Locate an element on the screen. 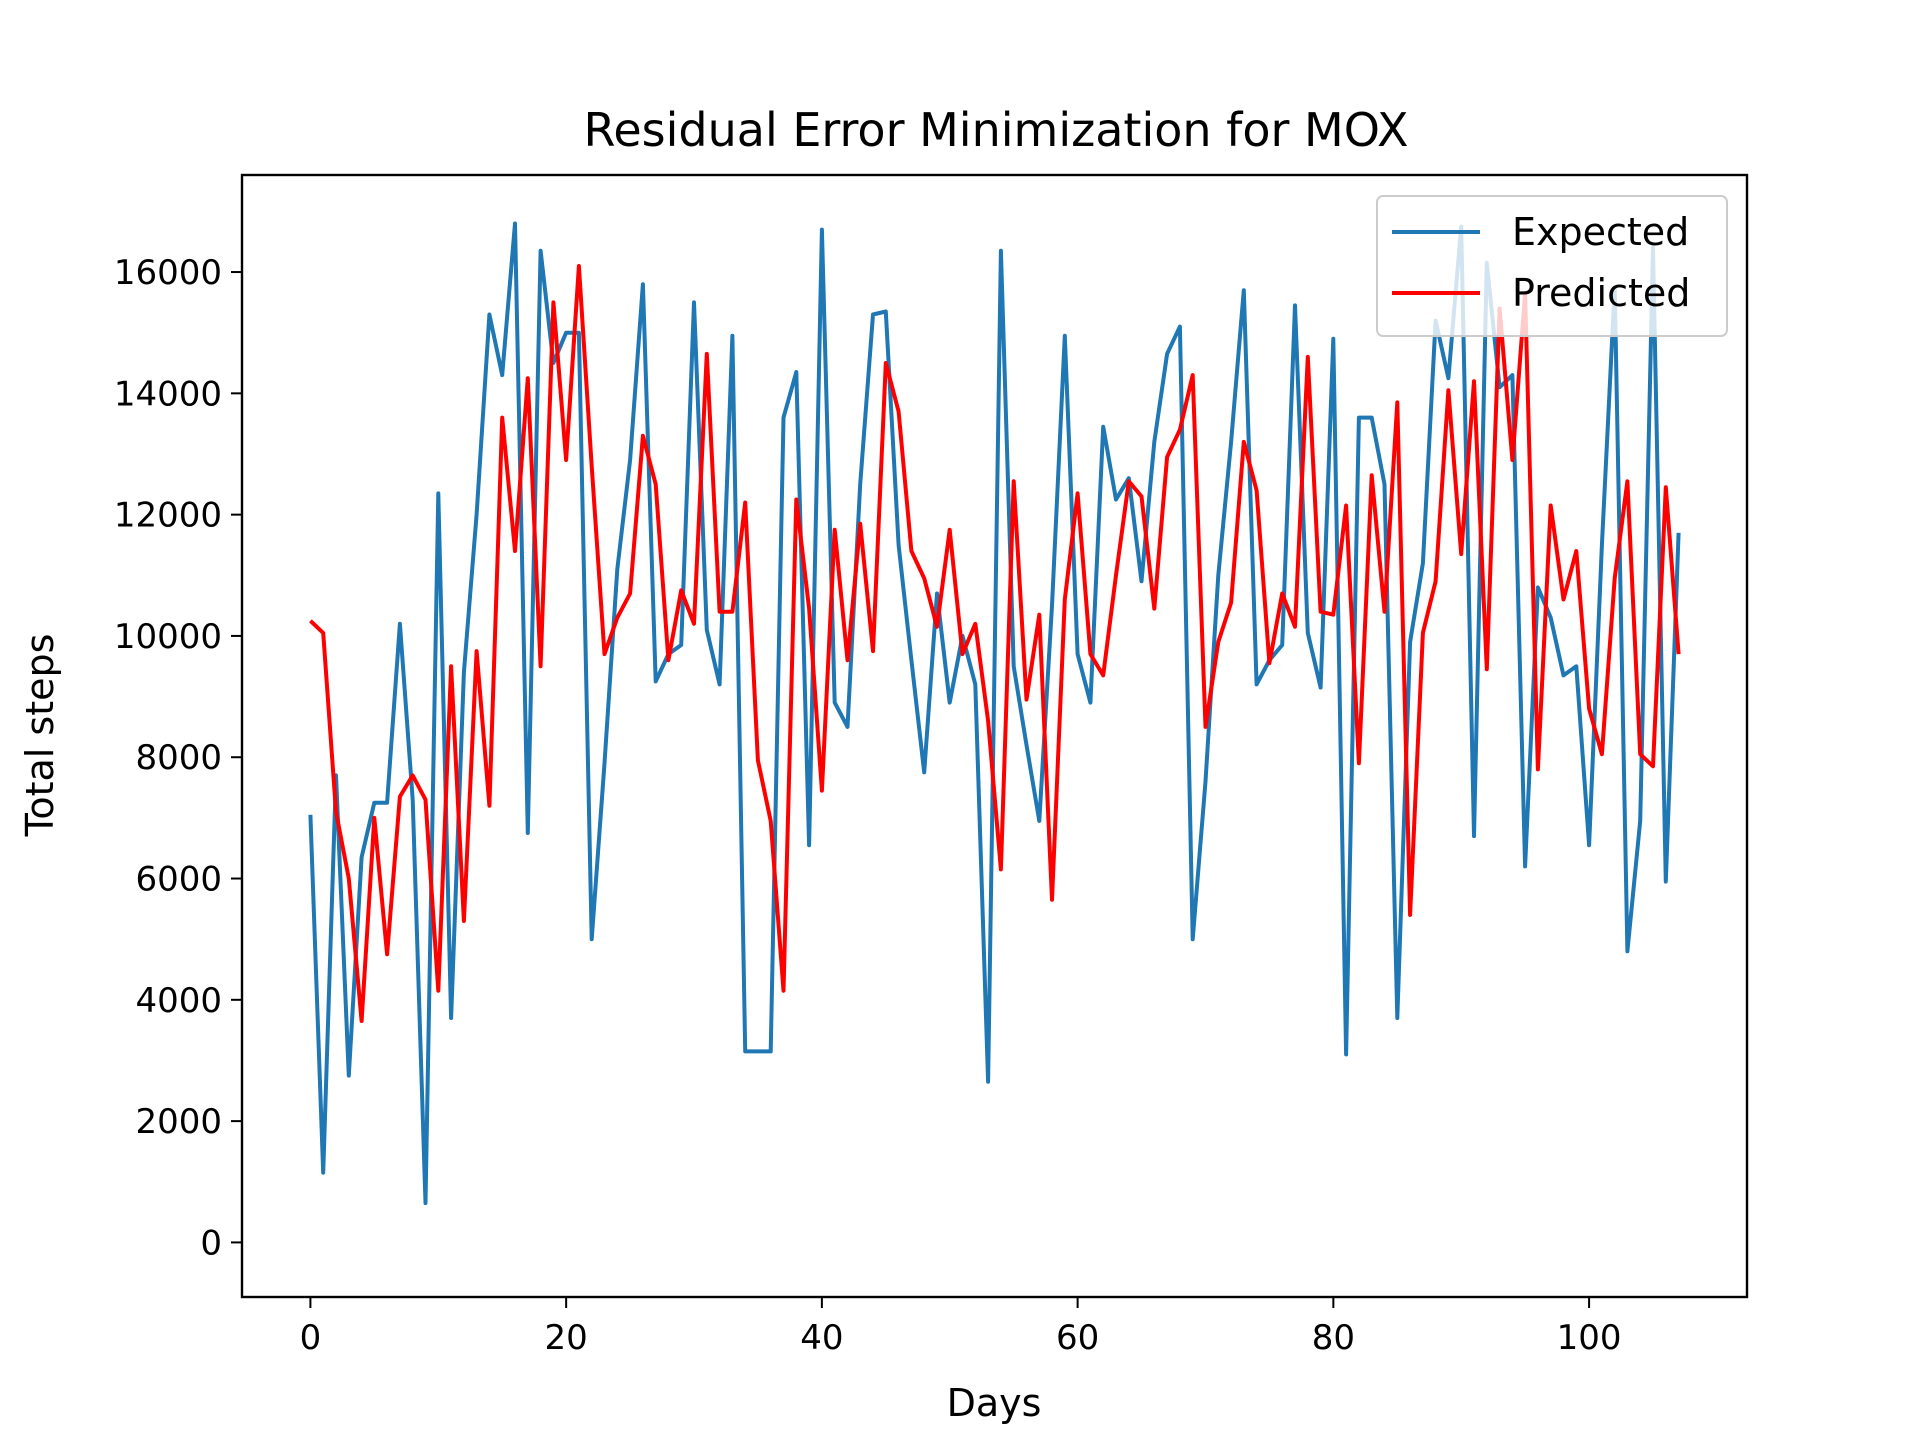  y-tick-label: 12000 is located at coordinates (168, 516).